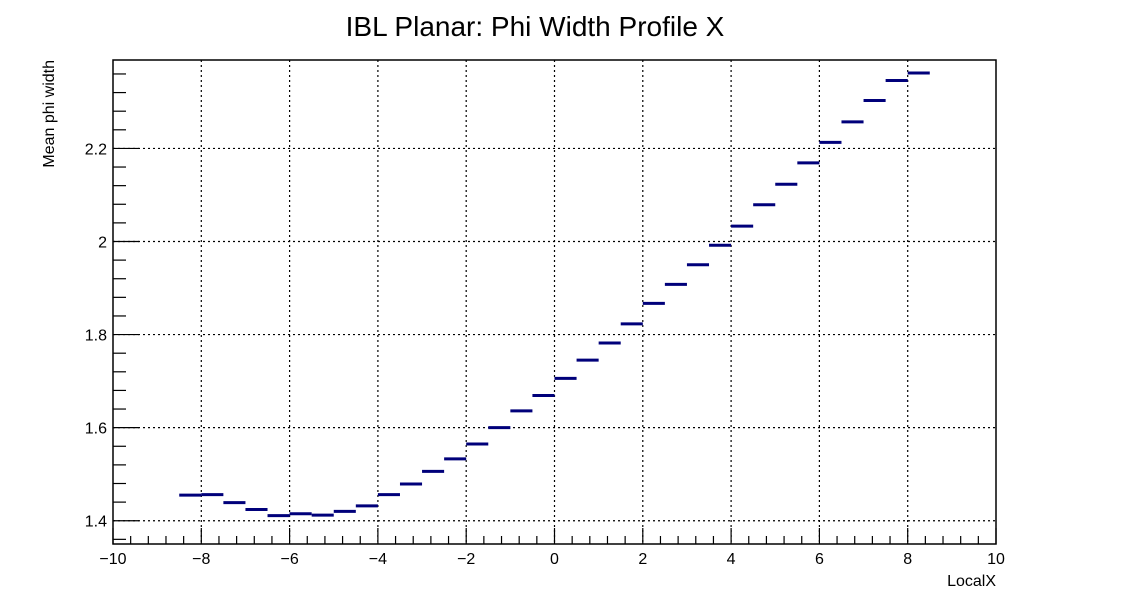 The width and height of the screenshot is (1134, 606). I want to click on y-tick-labels: 1.4 1.6 1.8 2 2.2, so click(96, 335).